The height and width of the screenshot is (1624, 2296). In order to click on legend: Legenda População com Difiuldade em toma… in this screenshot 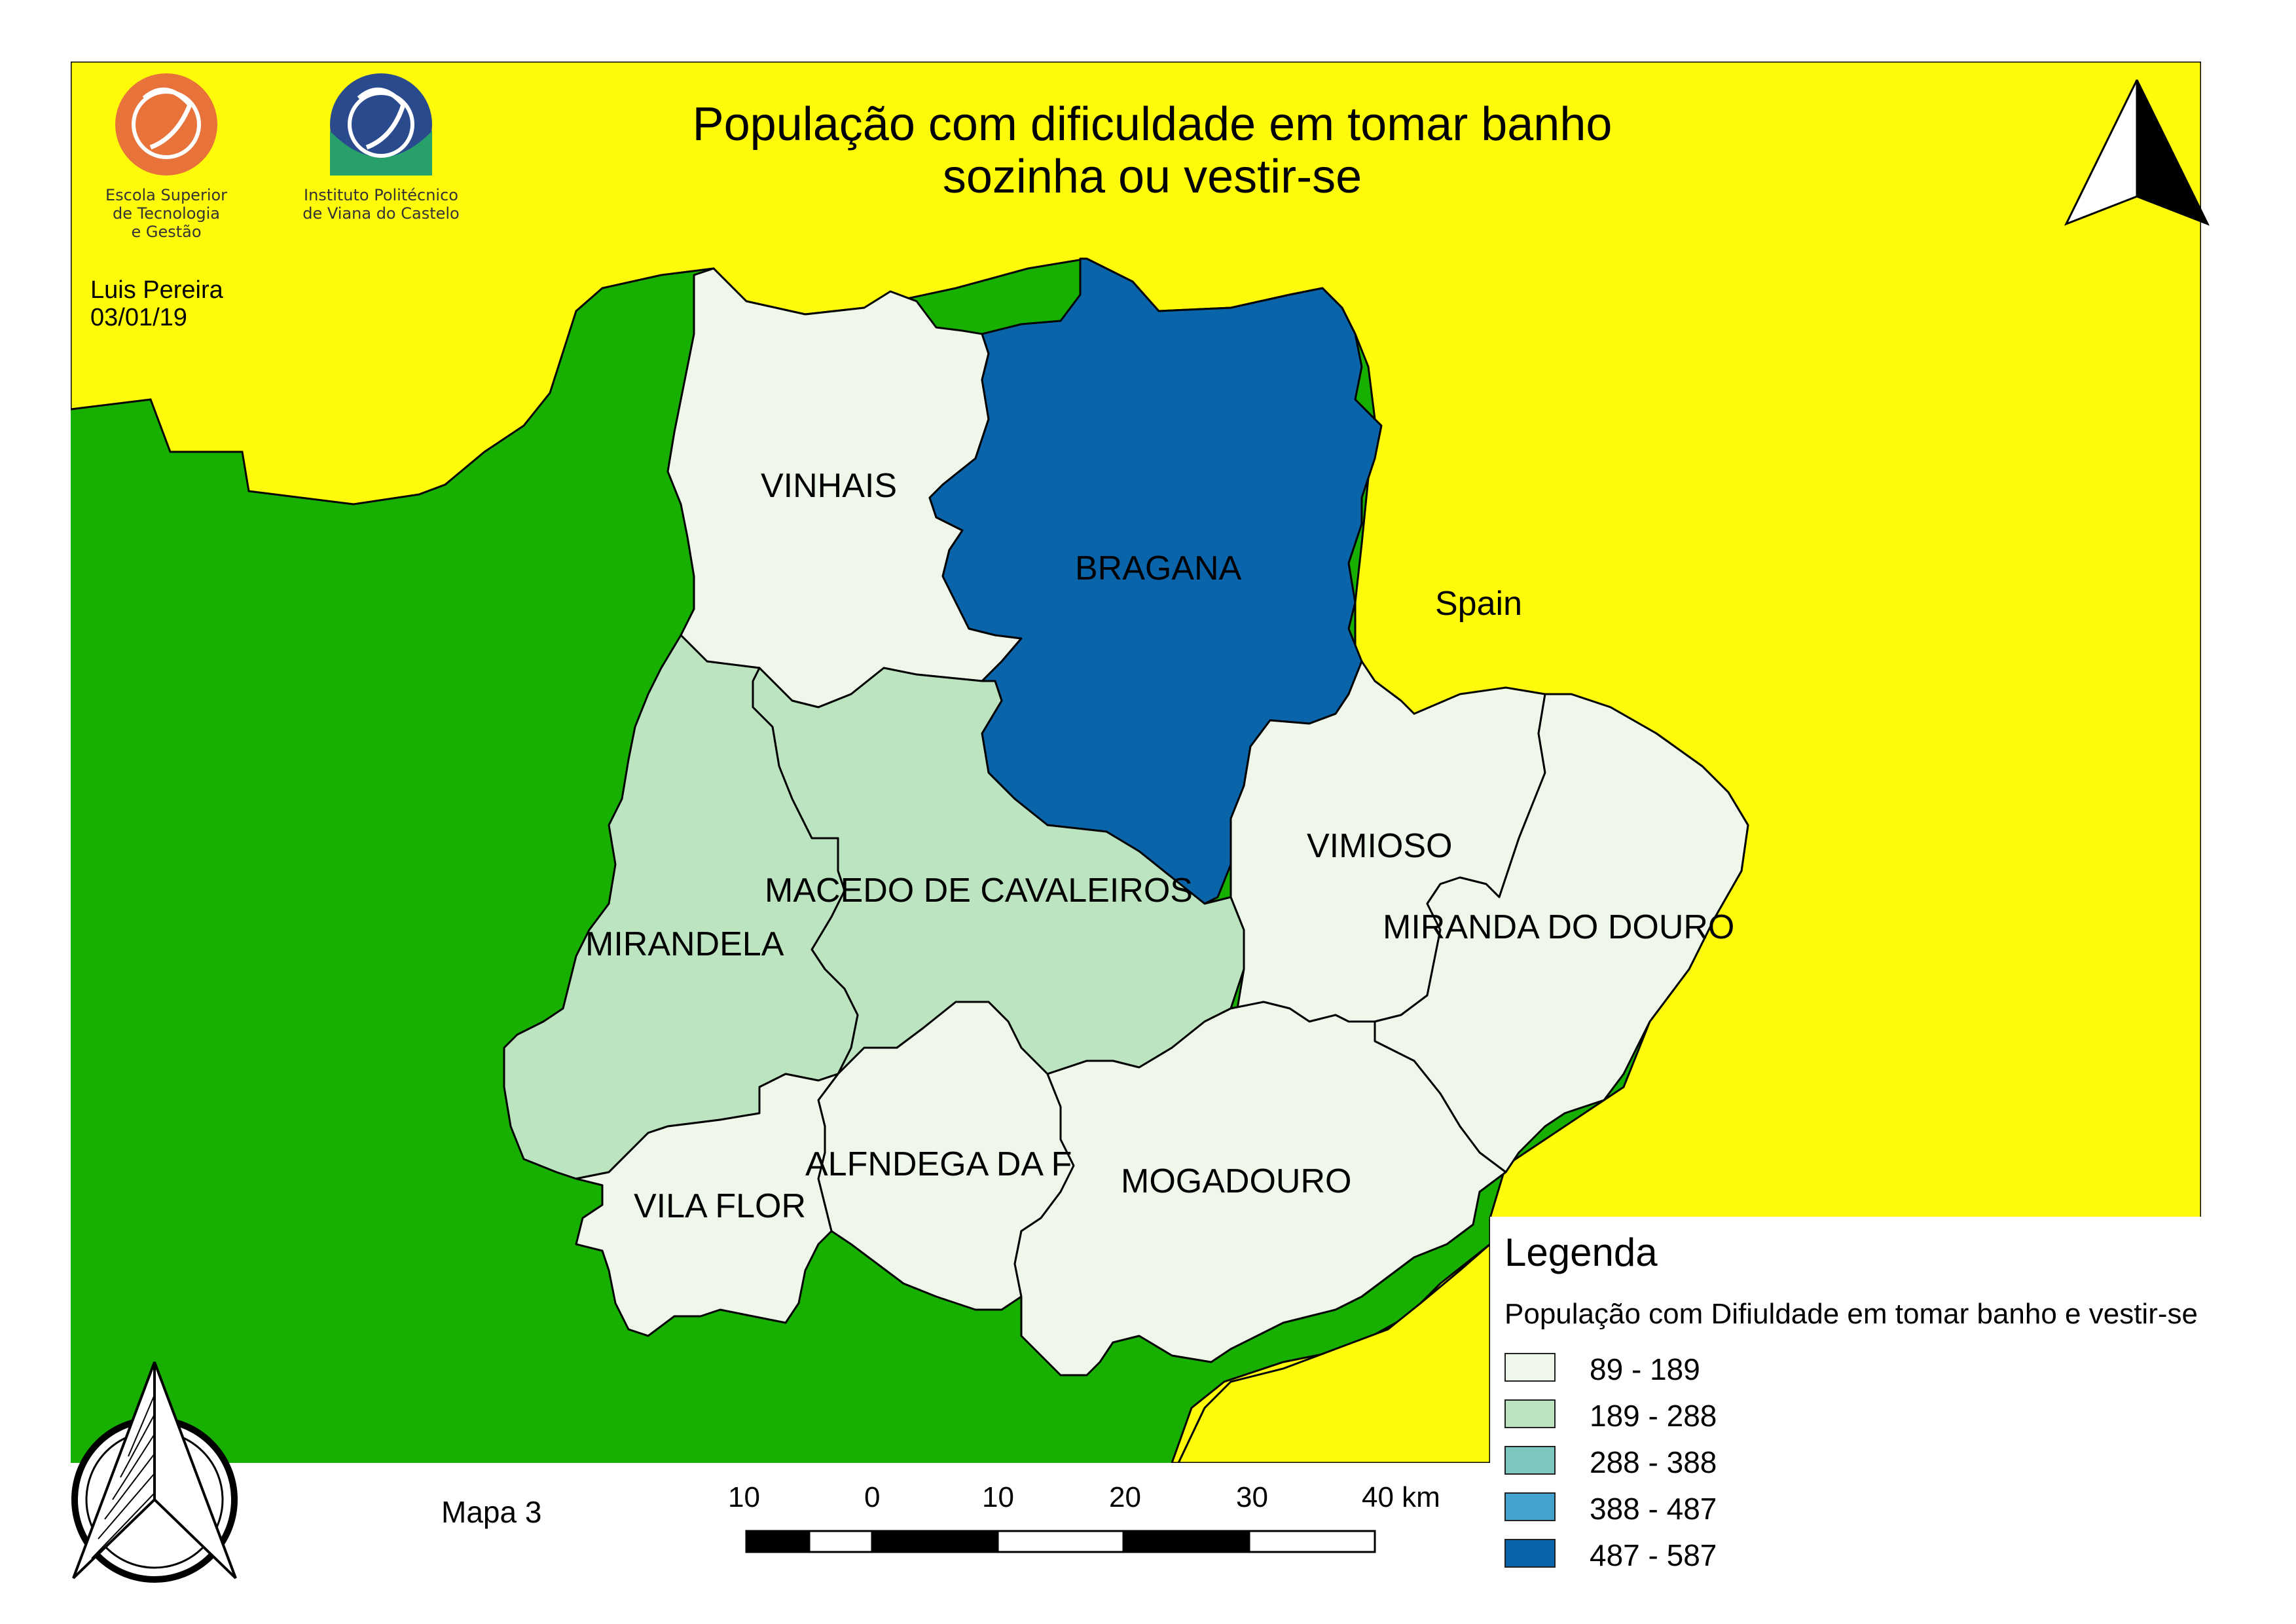, I will do `click(1893, 1400)`.